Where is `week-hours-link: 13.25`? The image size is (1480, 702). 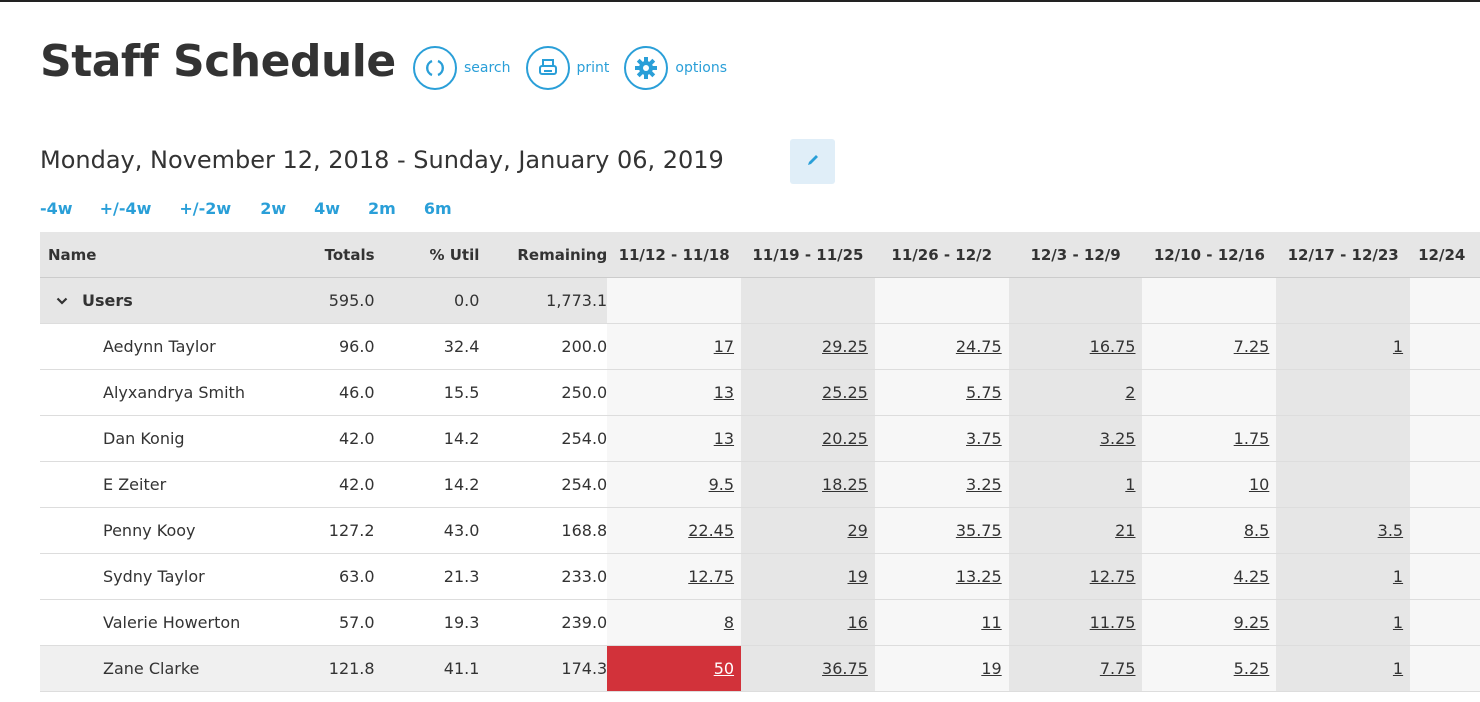 week-hours-link: 13.25 is located at coordinates (978, 576).